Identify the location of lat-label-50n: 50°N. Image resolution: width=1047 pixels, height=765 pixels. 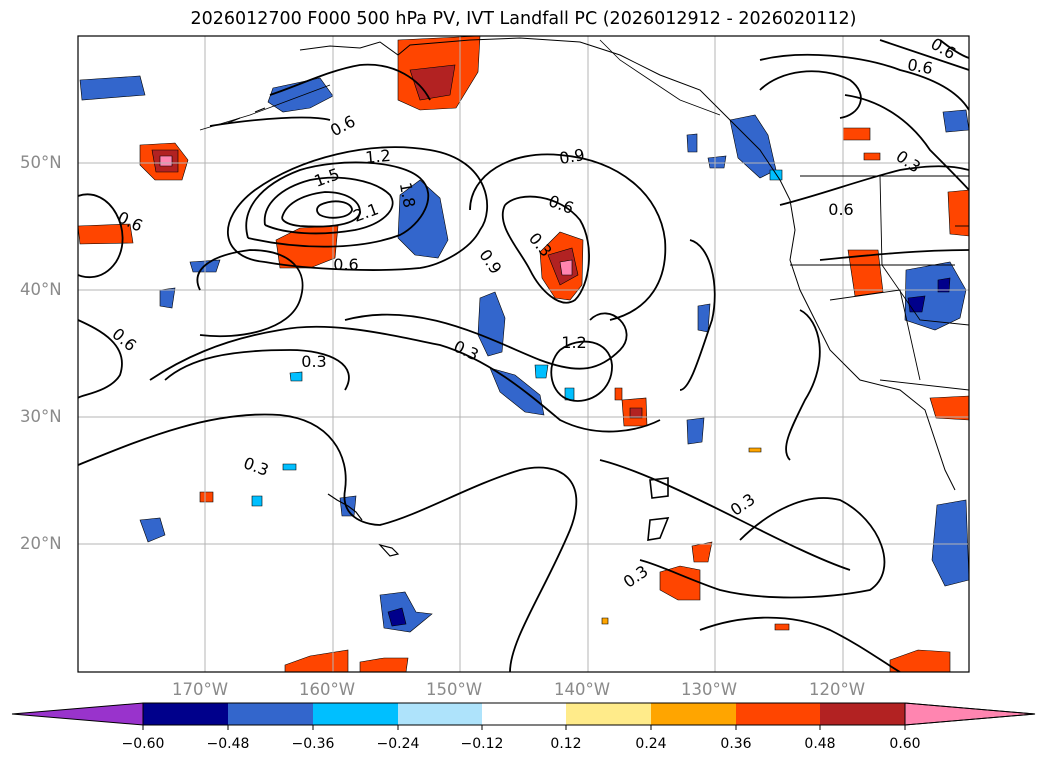
(41, 162).